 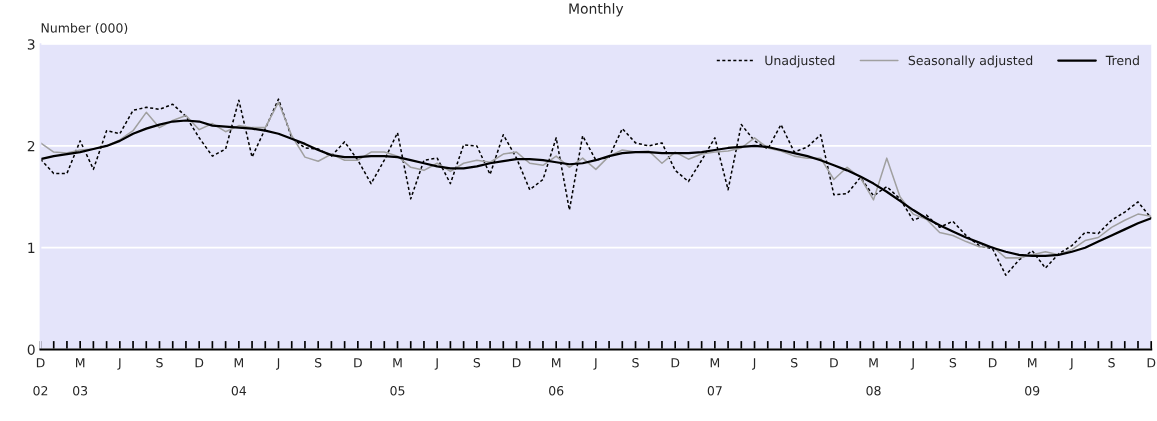 What do you see at coordinates (31, 146) in the screenshot?
I see `y-tick-label: 2` at bounding box center [31, 146].